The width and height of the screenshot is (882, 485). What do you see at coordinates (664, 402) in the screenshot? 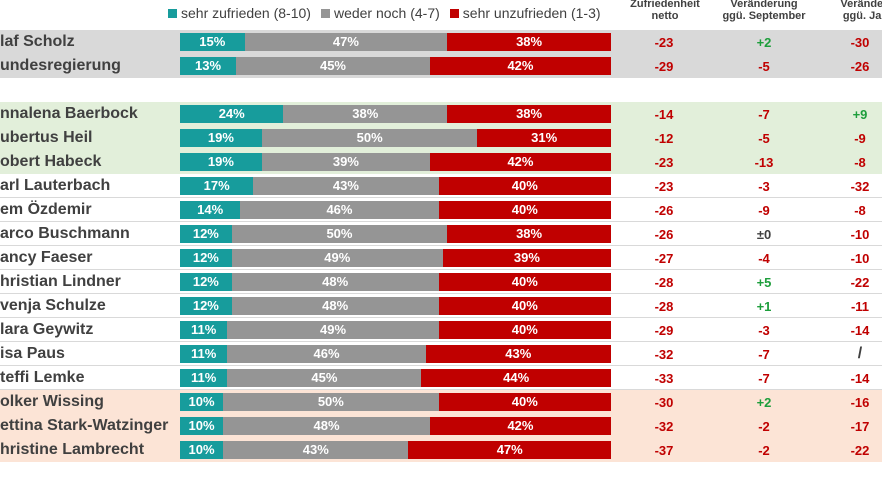
I see `netto-value: -30` at bounding box center [664, 402].